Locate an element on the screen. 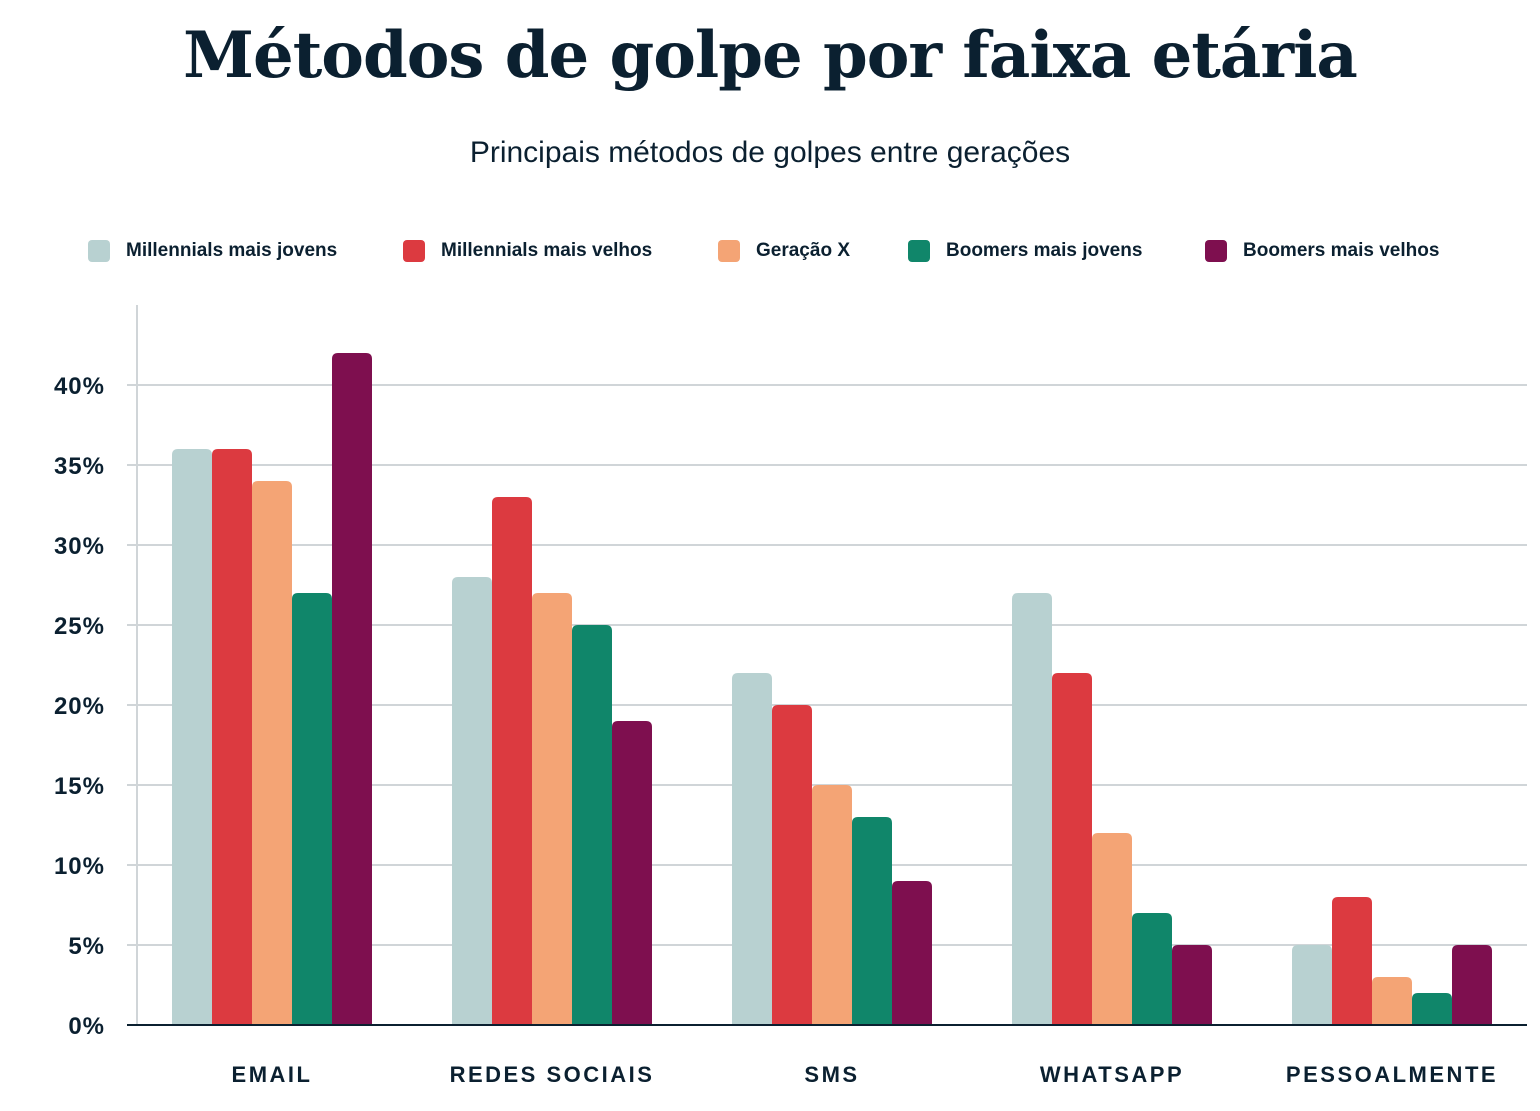 This screenshot has width=1540, height=1111. y-tick-label: 10% is located at coordinates (79, 866).